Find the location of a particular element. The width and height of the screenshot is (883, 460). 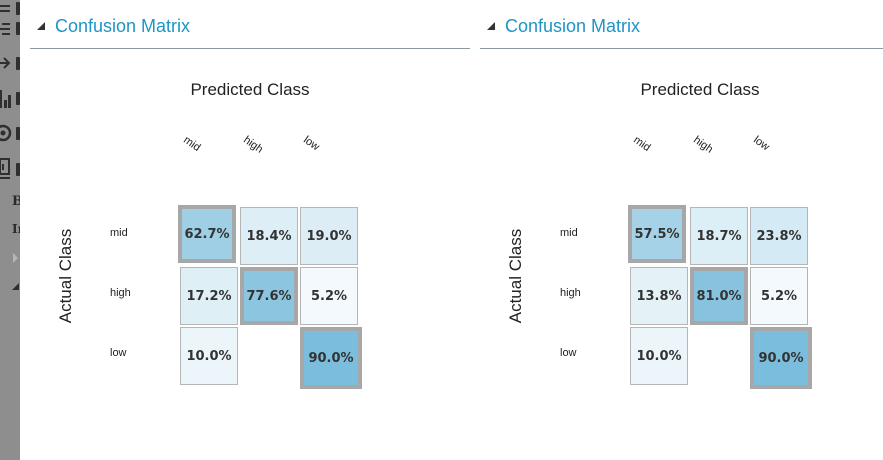

matrix-cell-mid-low: 19.0% is located at coordinates (329, 236).